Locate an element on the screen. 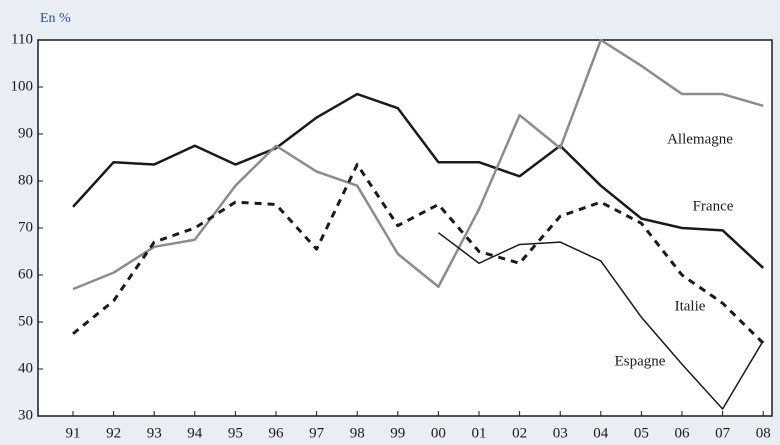 Image resolution: width=780 pixels, height=445 pixels. x-tick-label: 08 is located at coordinates (763, 433).